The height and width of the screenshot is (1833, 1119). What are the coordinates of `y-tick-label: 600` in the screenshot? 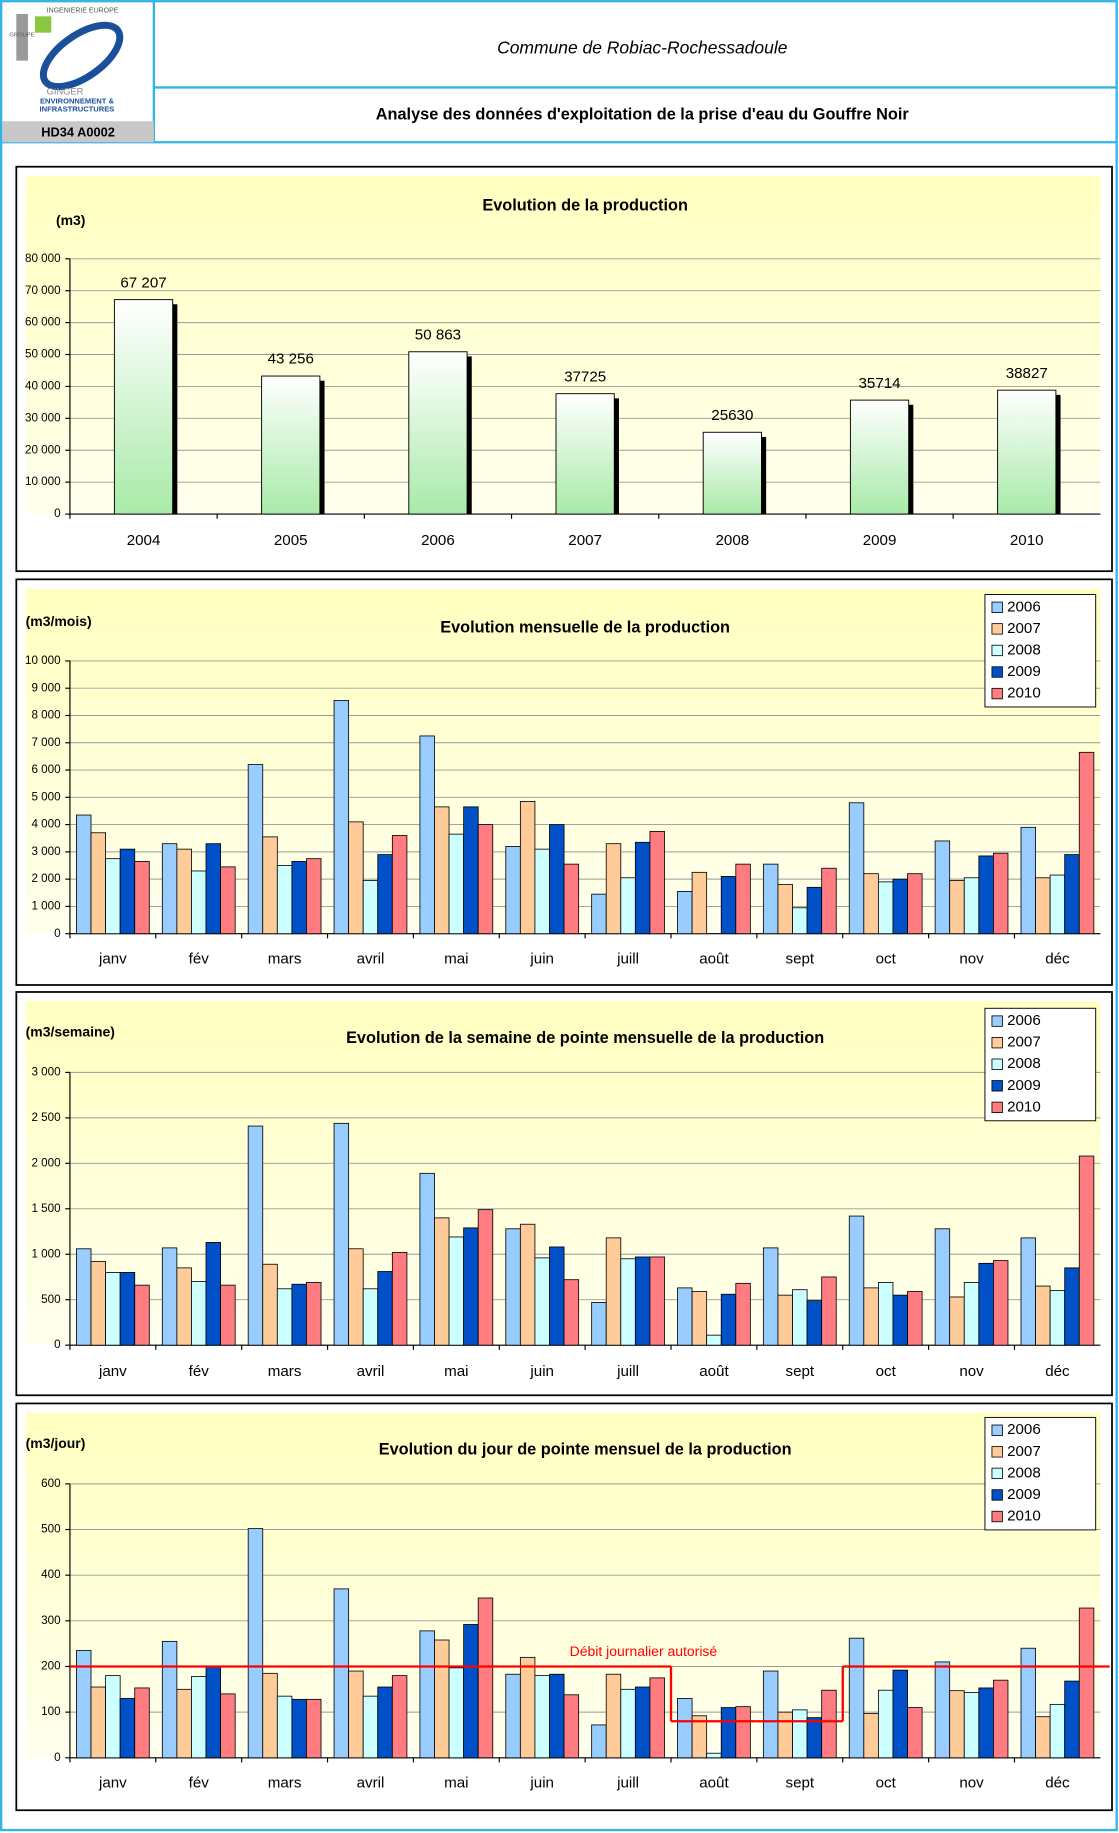 It's located at (51, 1483).